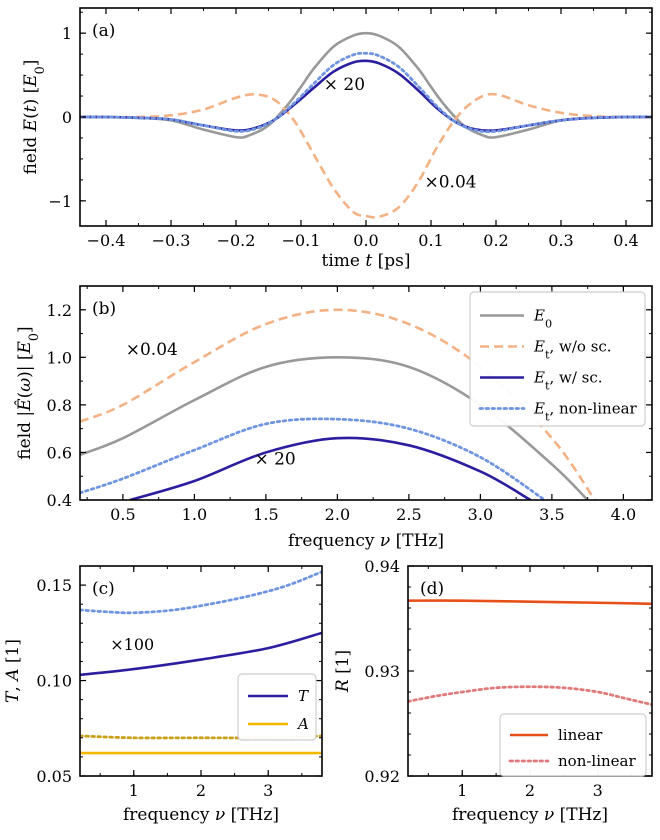 The height and width of the screenshot is (840, 660). I want to click on legend-label: Et, w/o sc., so click(572, 350).